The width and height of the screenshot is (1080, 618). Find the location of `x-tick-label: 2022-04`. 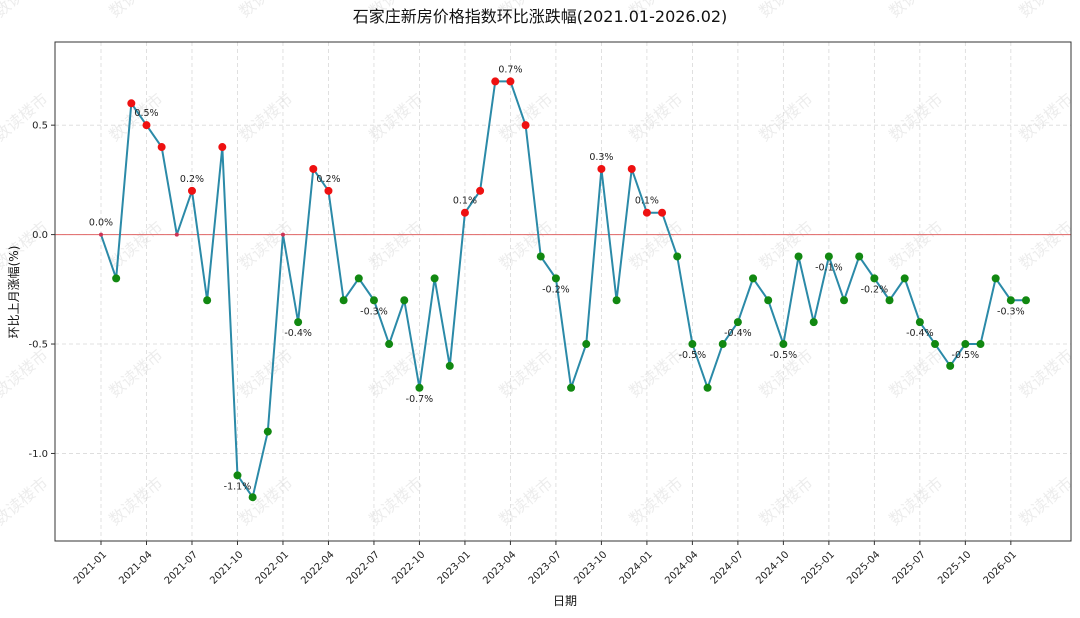

x-tick-label: 2022-04 is located at coordinates (317, 567).